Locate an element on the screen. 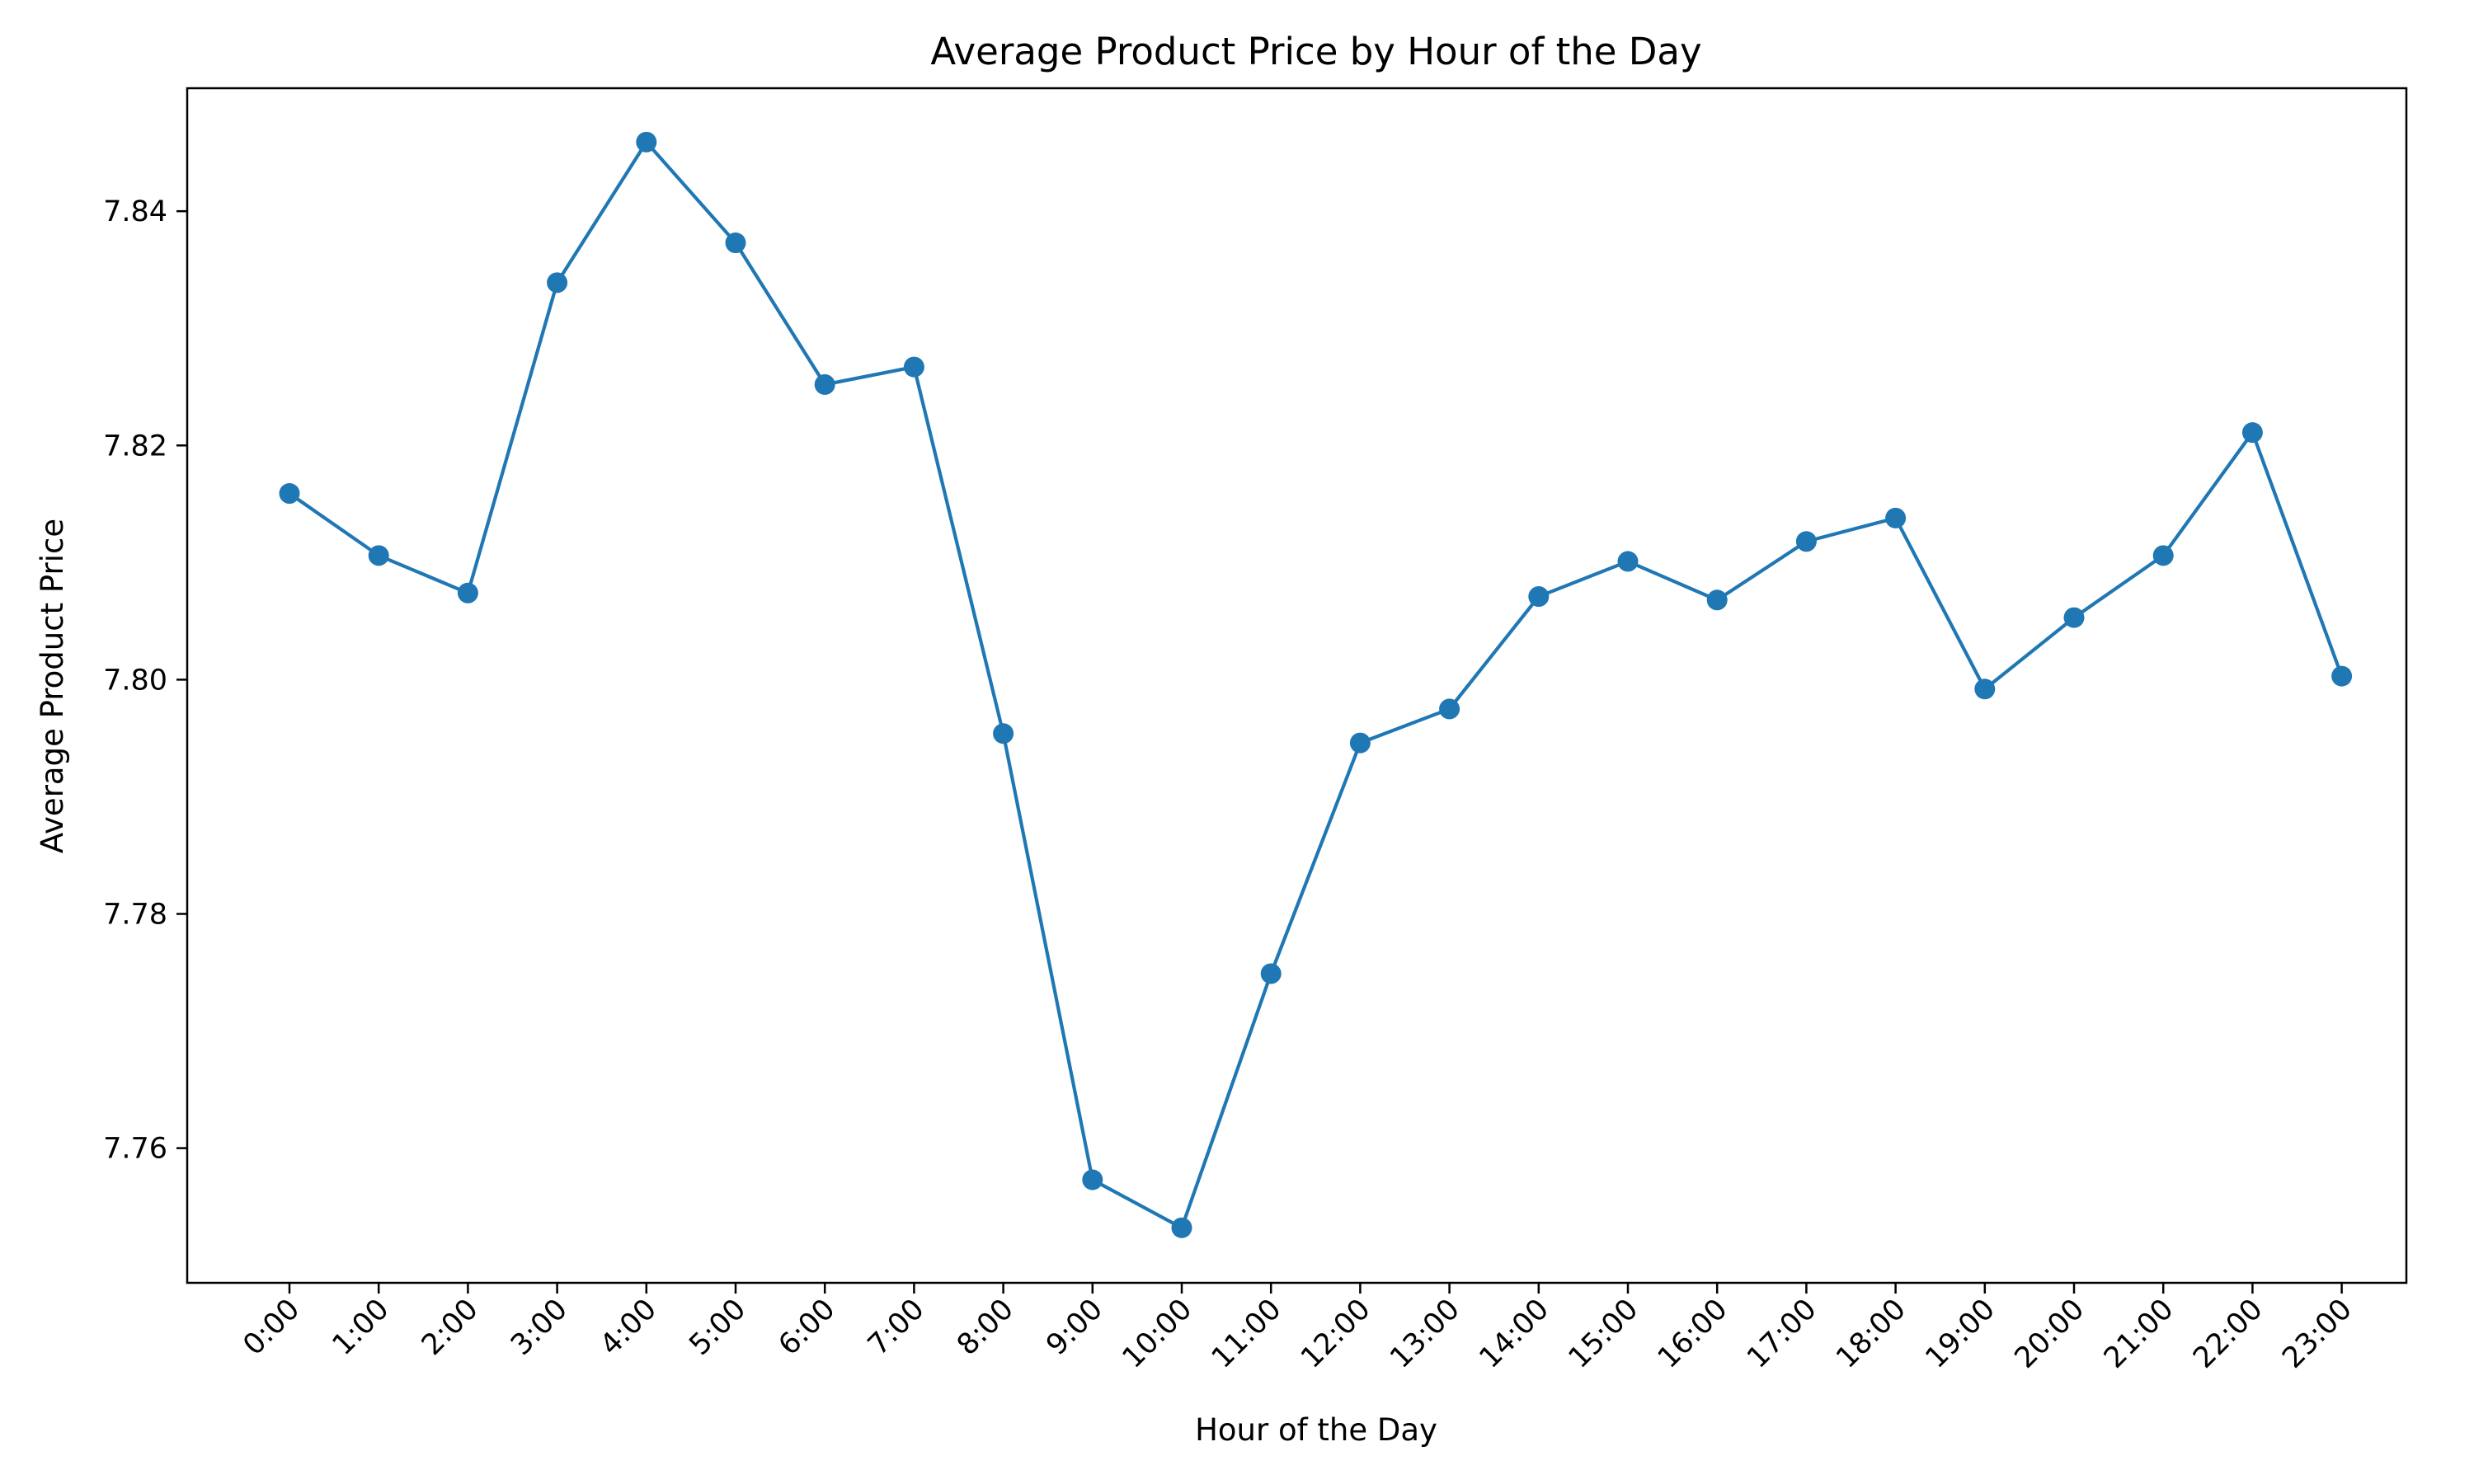  x-tick-label: 11:00 is located at coordinates (1247, 1334).